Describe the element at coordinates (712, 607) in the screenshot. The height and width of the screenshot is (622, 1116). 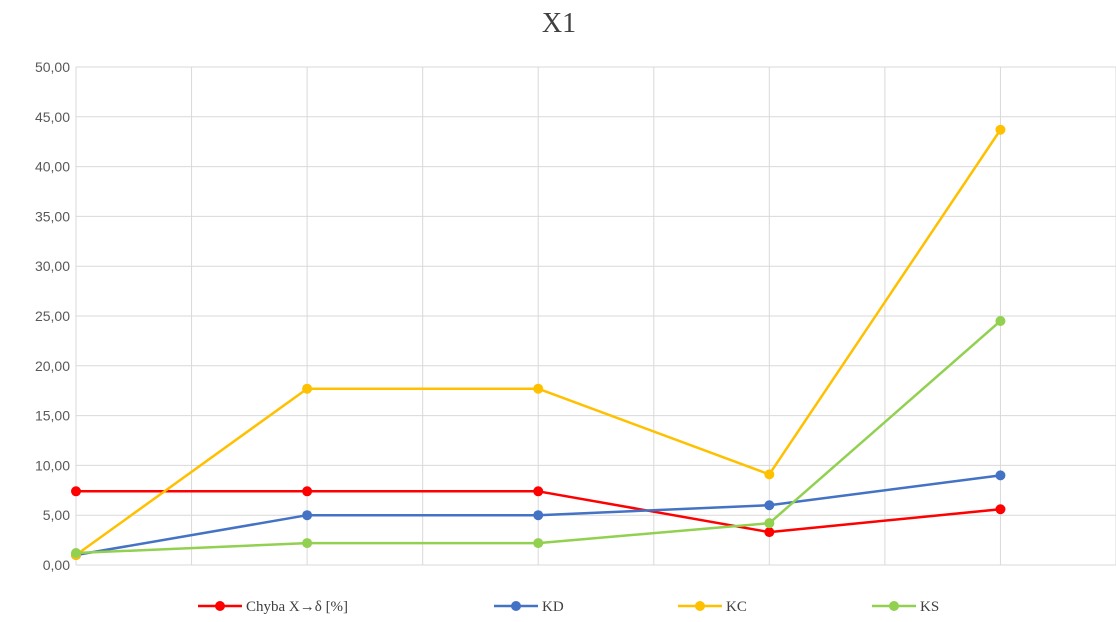
I see `legend-item: KC` at that location.